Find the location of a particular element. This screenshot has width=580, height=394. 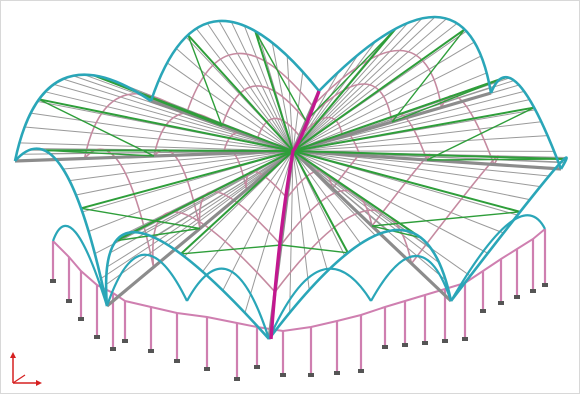

central-rib-layer is located at coordinates (295, 215).